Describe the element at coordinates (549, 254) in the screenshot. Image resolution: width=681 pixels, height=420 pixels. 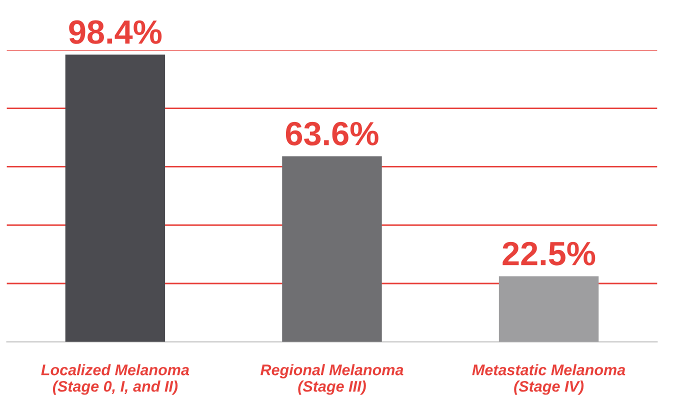
I see `data-label: 22.5%` at that location.